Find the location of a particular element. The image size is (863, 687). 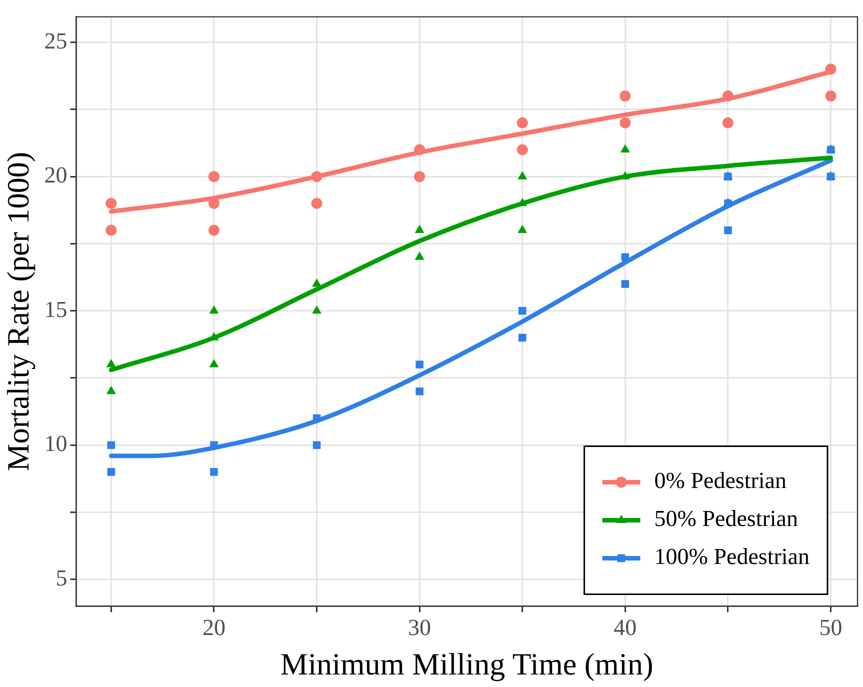

y-axis-title: Mortality Rate (per 1000) is located at coordinates (18, 312).